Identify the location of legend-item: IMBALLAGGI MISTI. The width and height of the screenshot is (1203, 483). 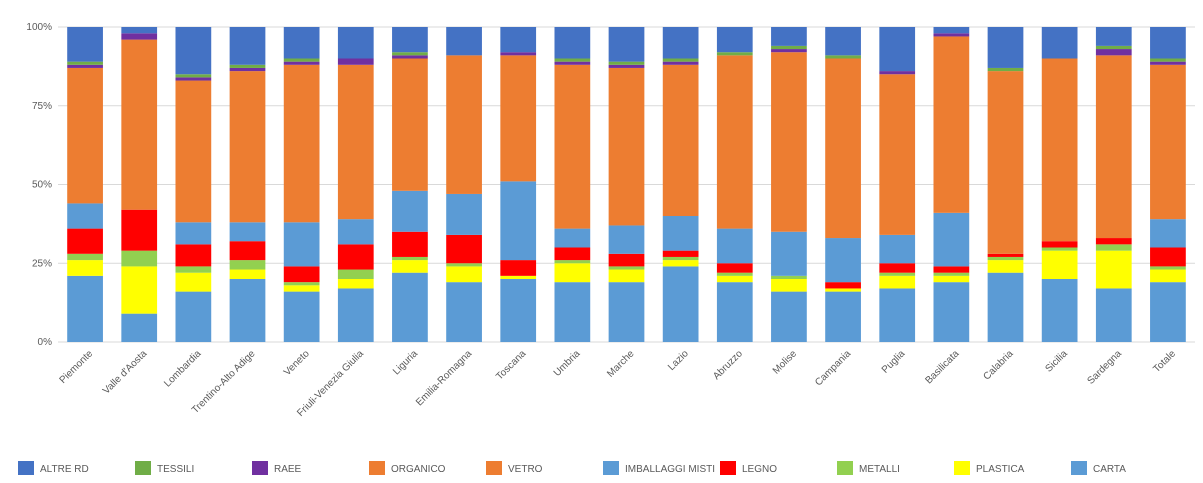
(659, 468).